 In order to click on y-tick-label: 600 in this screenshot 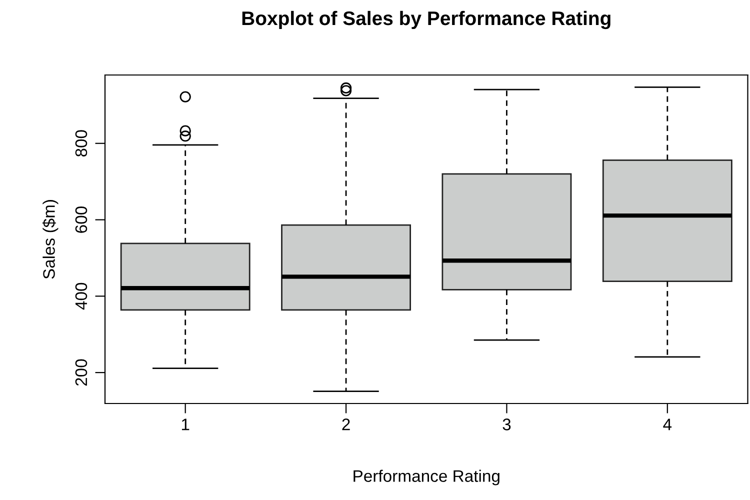, I will do `click(81, 219)`.